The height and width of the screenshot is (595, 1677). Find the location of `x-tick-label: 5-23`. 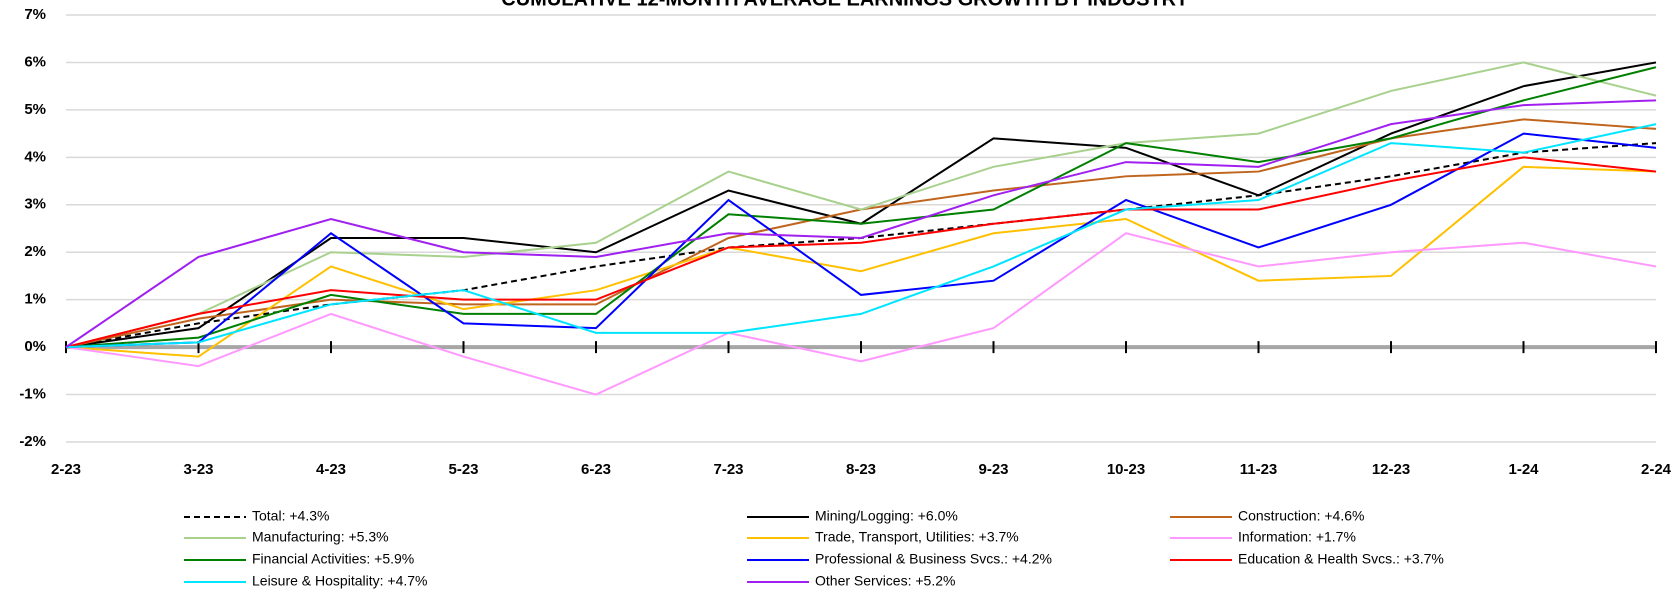

x-tick-label: 5-23 is located at coordinates (463, 469).